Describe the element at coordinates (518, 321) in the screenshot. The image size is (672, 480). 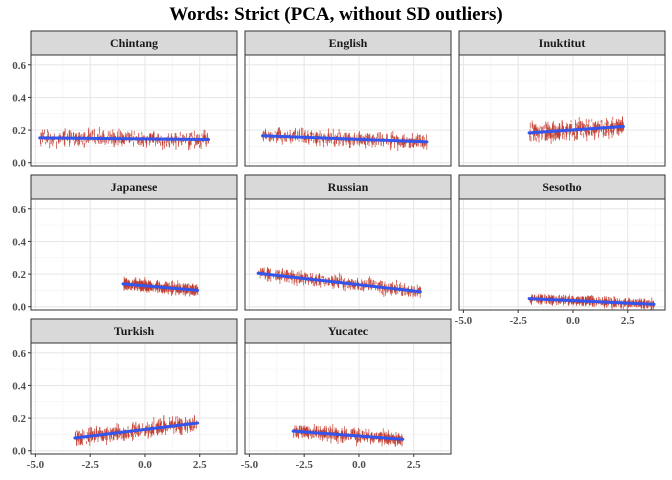
I see `x-tick-label: -2.5` at that location.